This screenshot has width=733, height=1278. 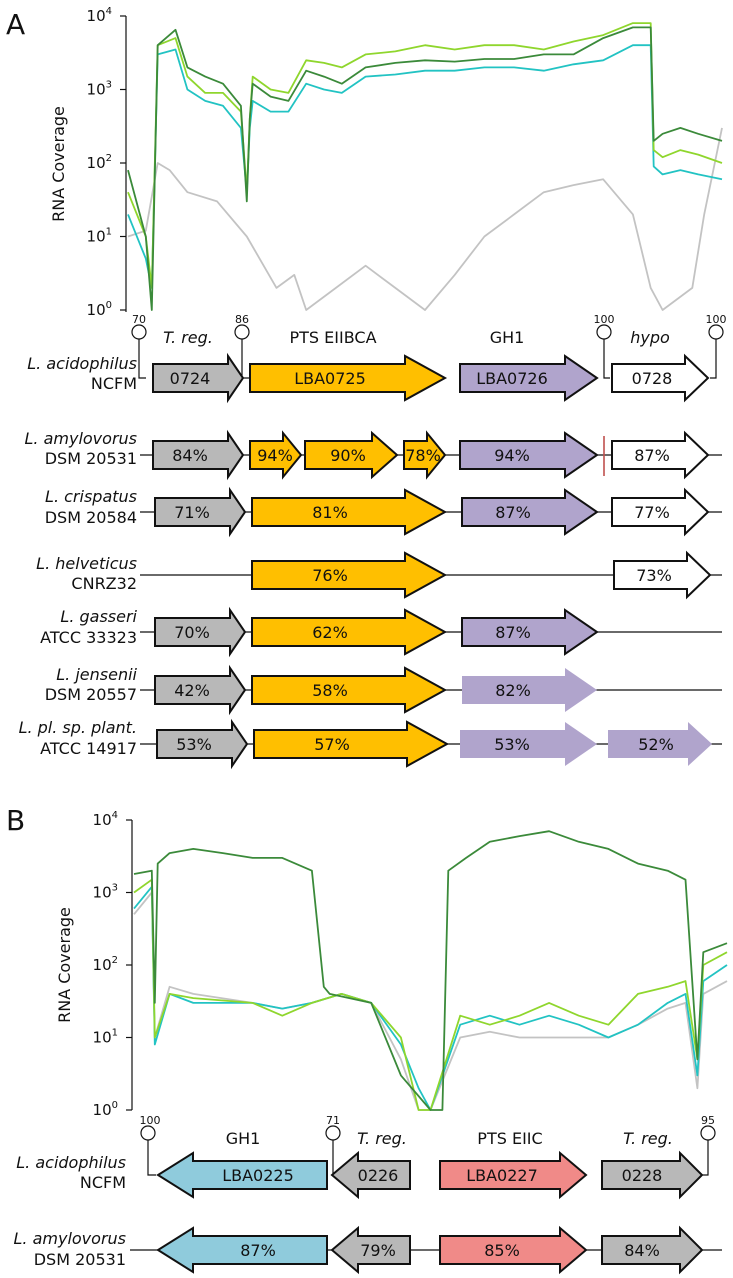 I want to click on panel-b-header-gh1: GH1, so click(x=243, y=1138).